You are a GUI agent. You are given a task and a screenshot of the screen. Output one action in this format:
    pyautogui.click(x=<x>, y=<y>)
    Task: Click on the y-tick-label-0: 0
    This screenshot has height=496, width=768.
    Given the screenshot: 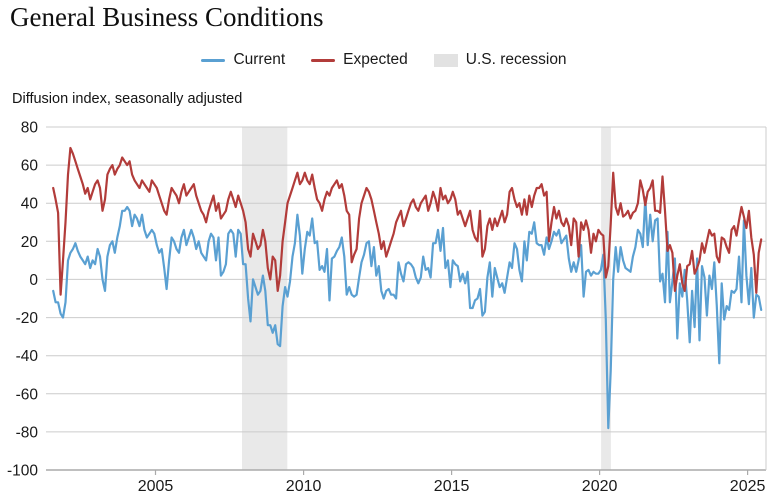 What is the action you would take?
    pyautogui.click(x=33, y=280)
    